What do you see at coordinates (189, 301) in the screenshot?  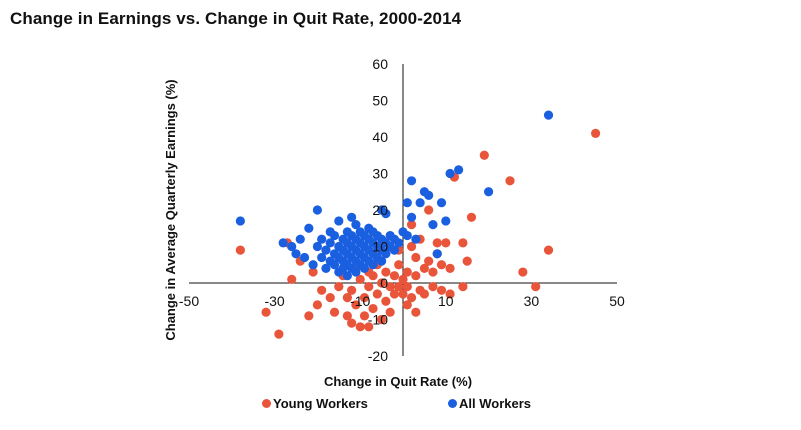 I see `x-tick-label: -50` at bounding box center [189, 301].